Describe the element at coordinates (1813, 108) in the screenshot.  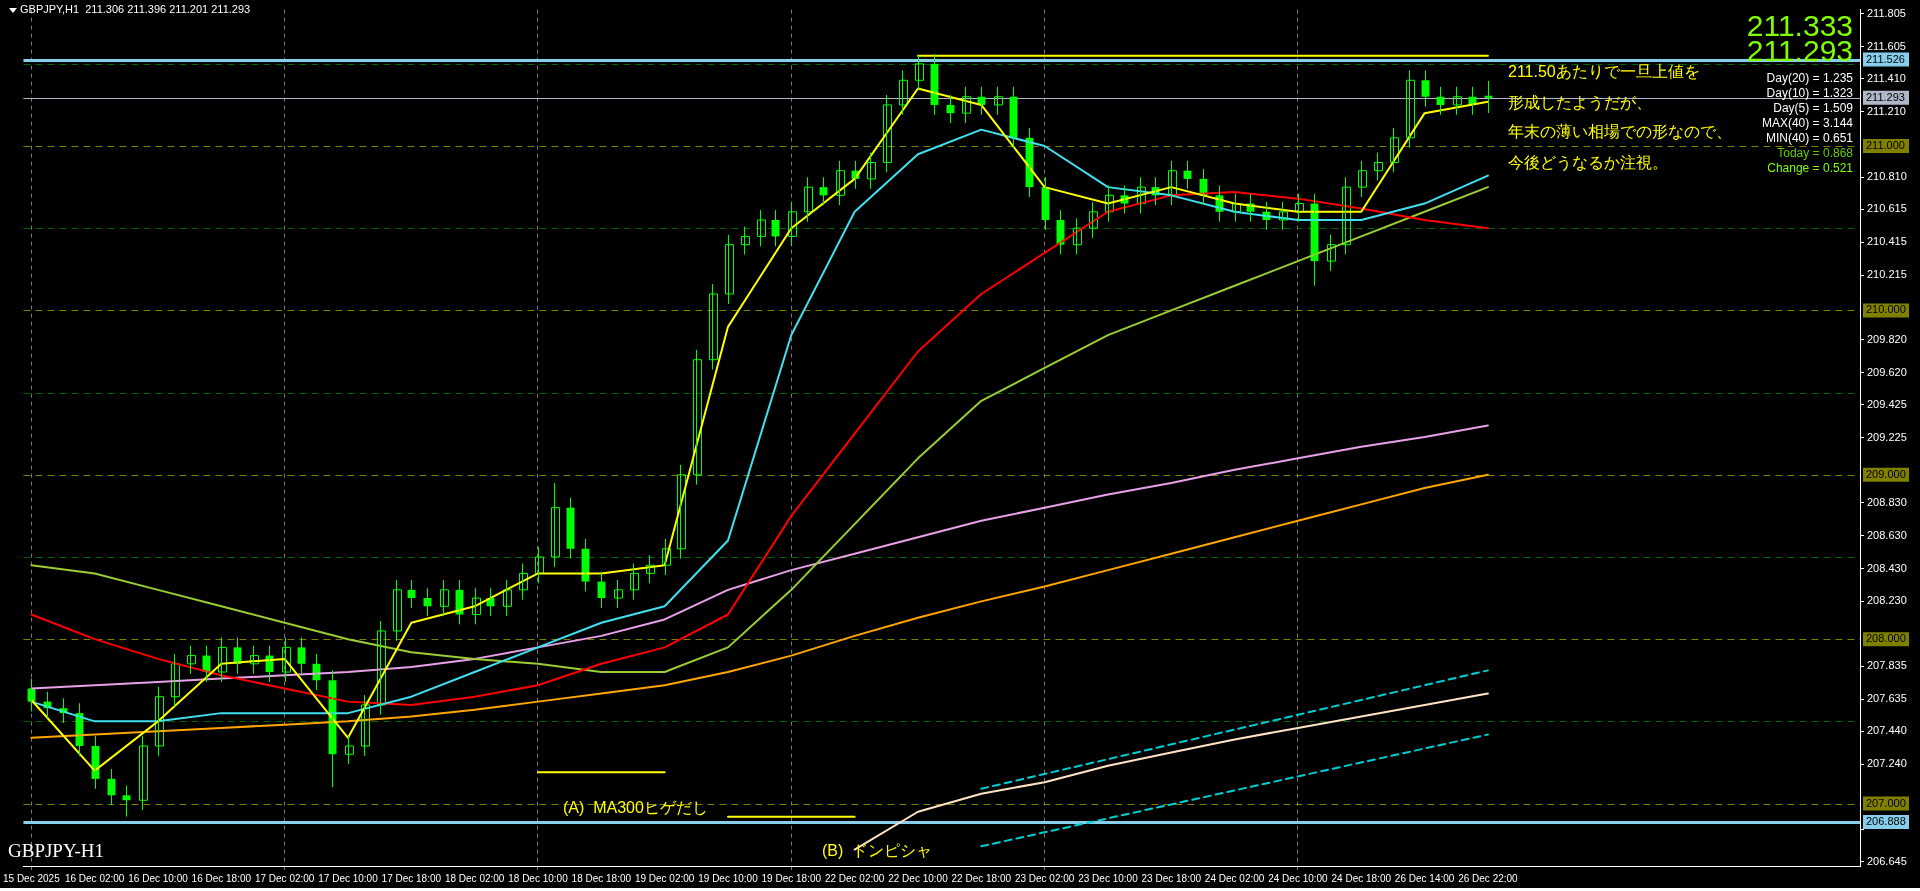
I see `annotation: Day(5) = 1.509` at that location.